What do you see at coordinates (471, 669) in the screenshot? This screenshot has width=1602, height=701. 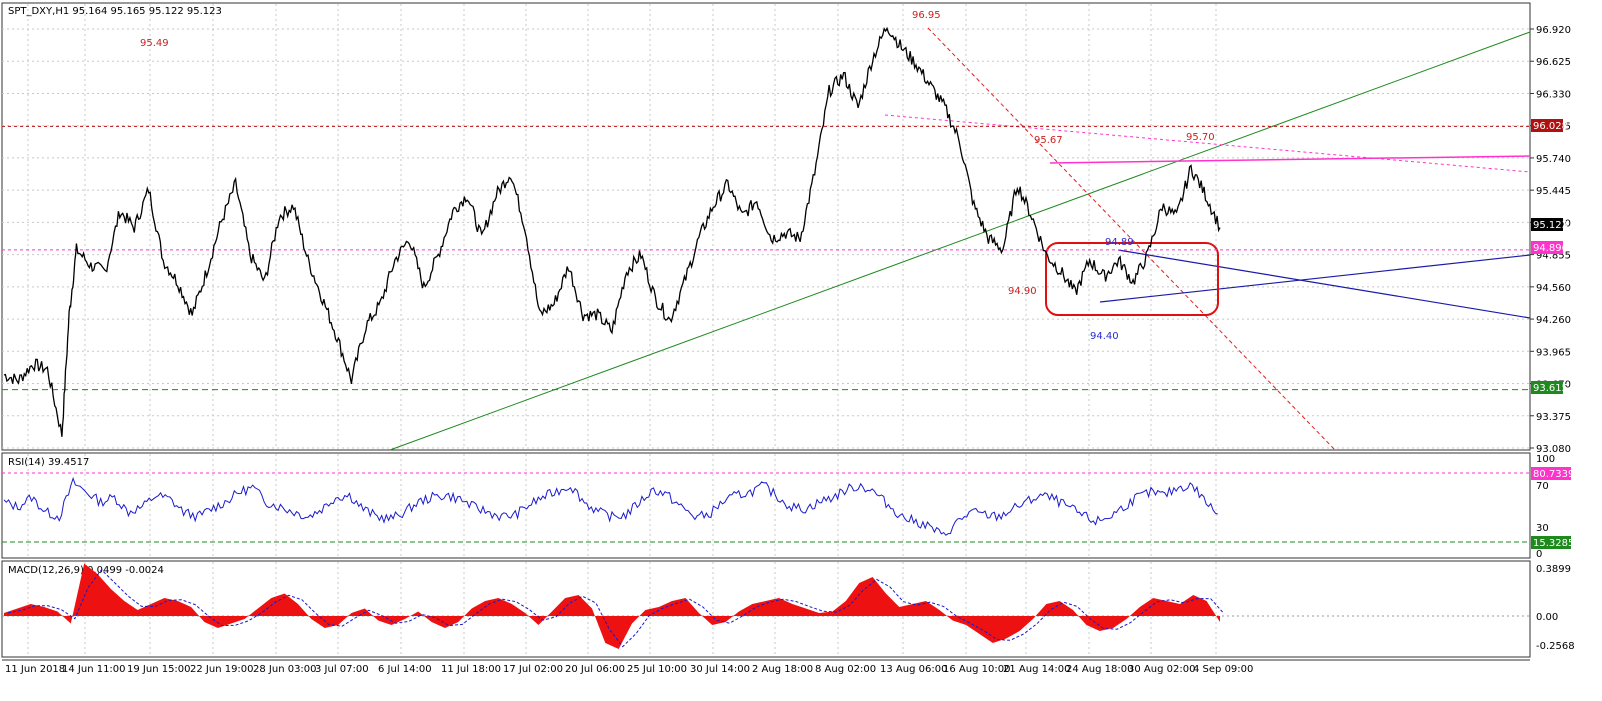 I see `time-tick-label: 11 Jul 18:00` at bounding box center [471, 669].